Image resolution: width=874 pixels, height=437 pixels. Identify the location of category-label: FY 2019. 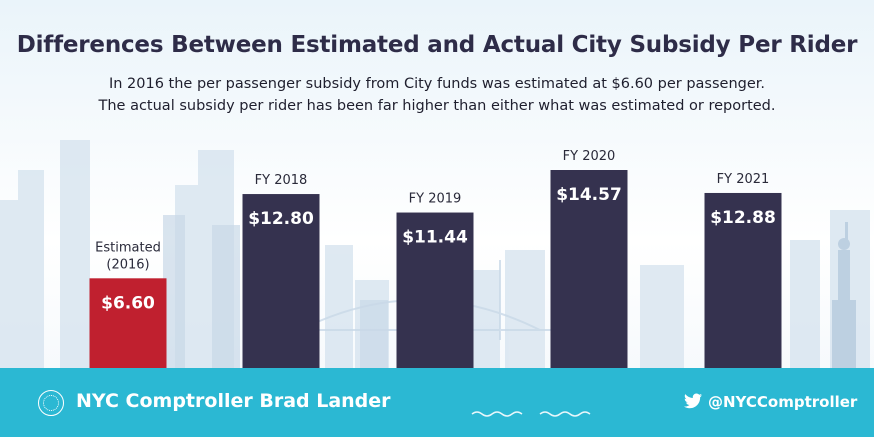
(435, 199).